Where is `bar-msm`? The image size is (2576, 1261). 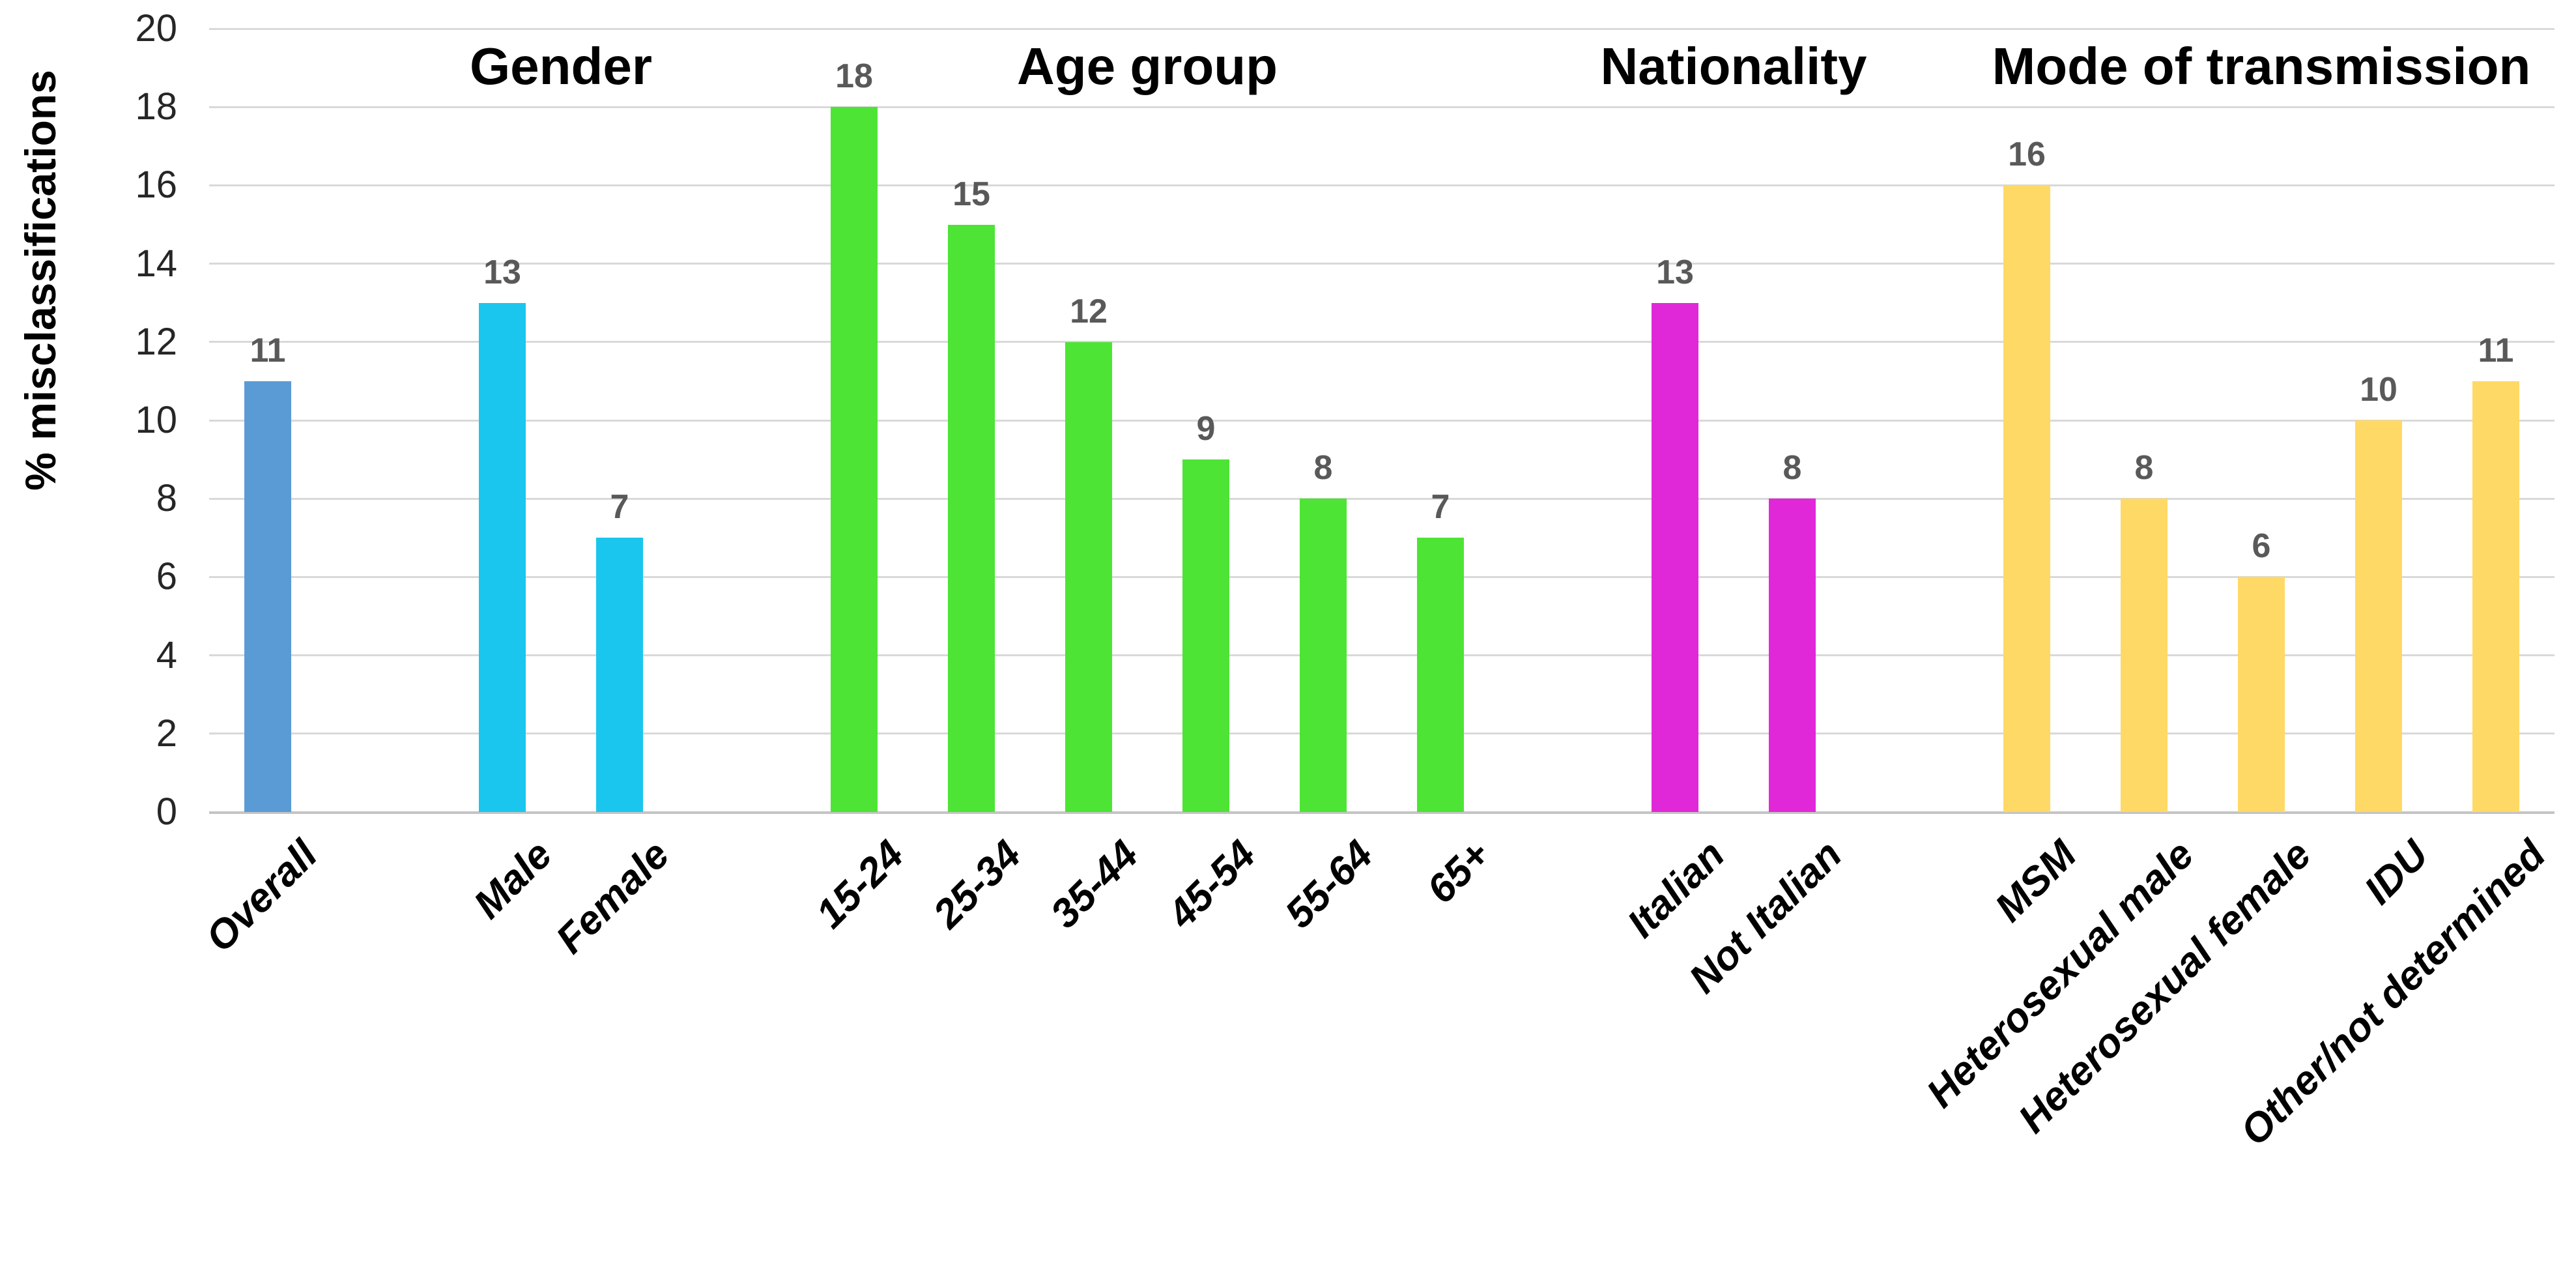
bar-msm is located at coordinates (2027, 498).